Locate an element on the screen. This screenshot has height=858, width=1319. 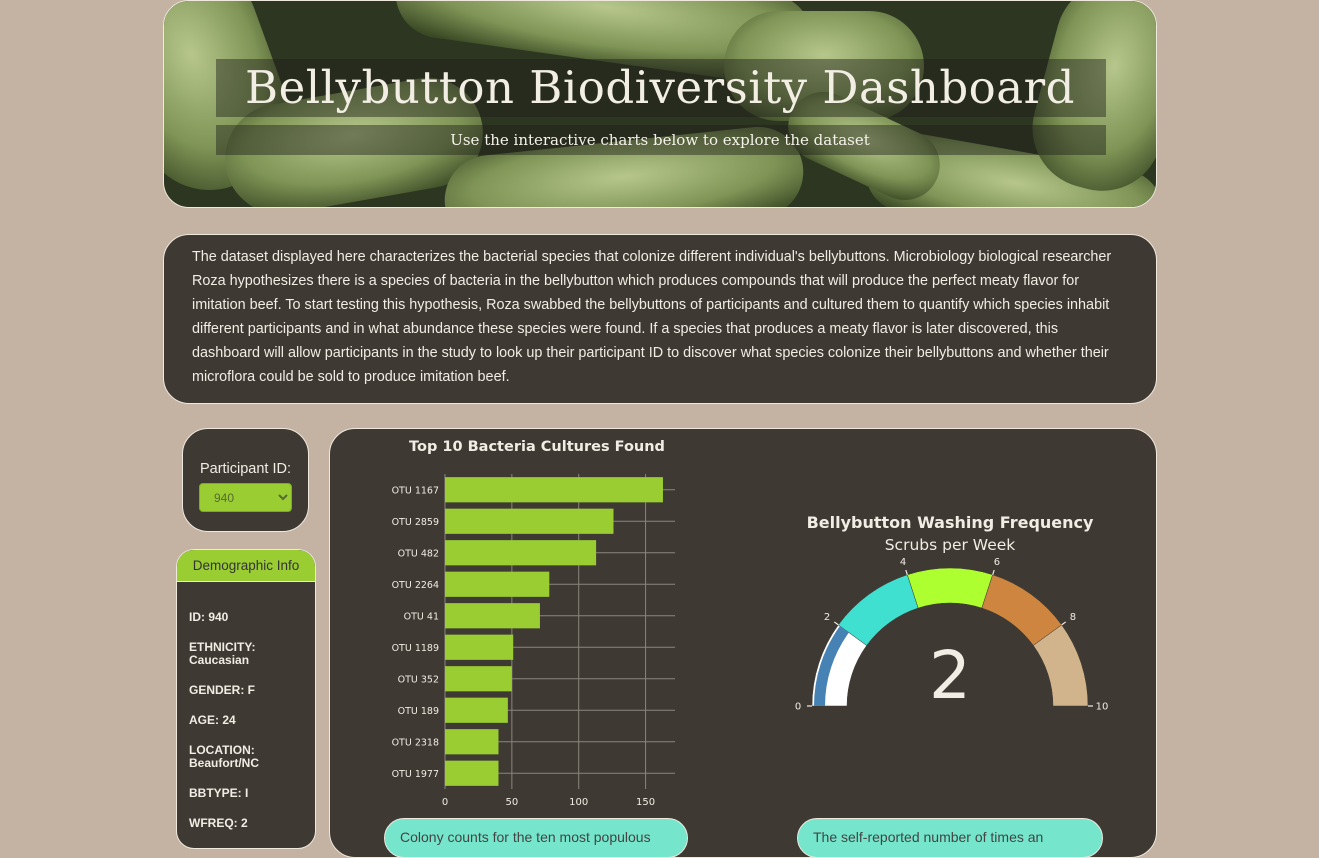
demo-line-age: AGE: 24 is located at coordinates (212, 720).